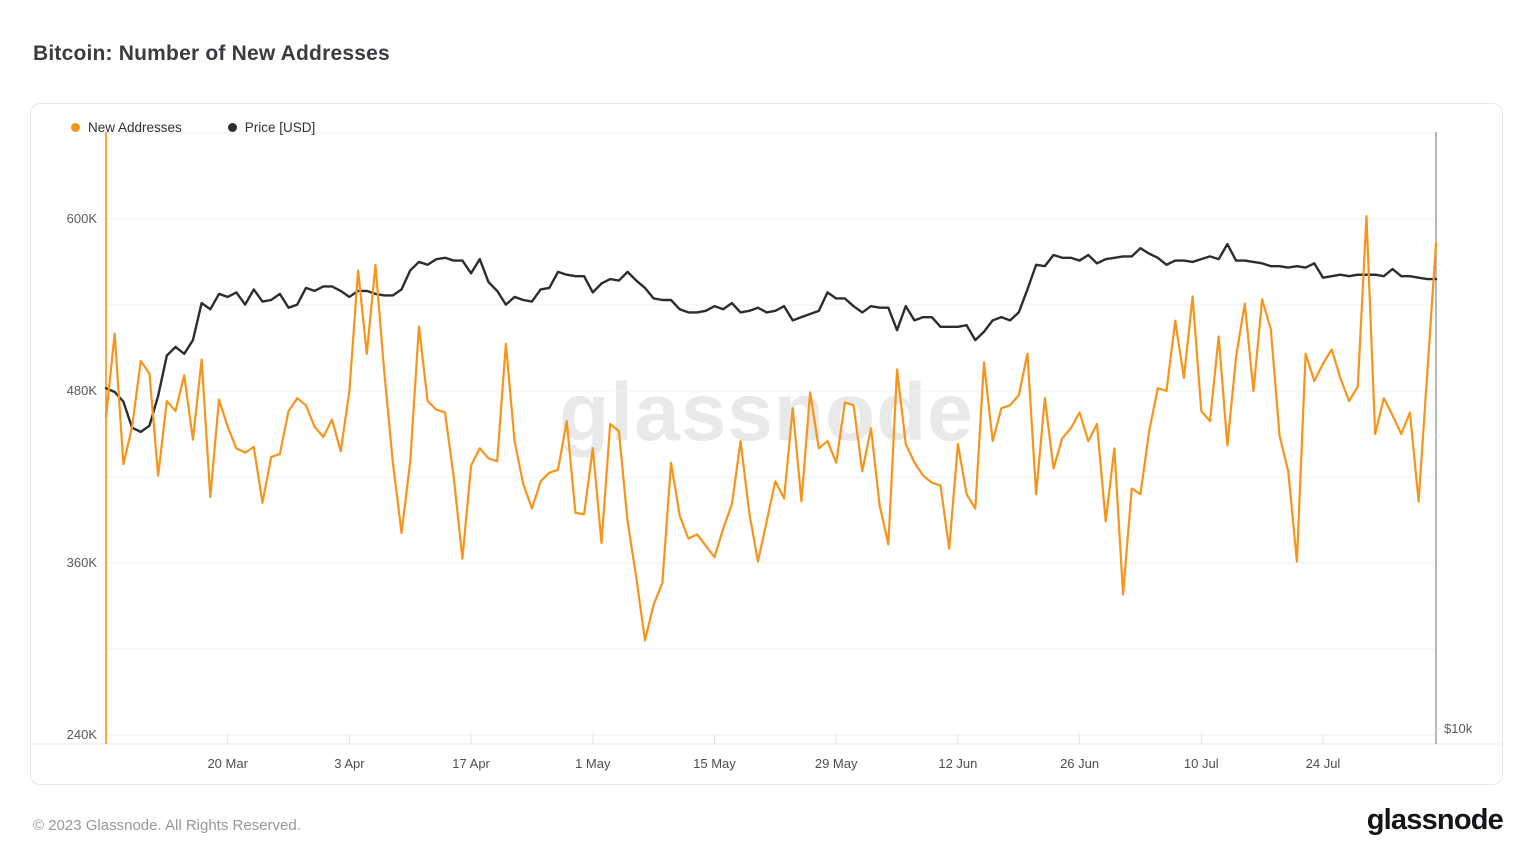  Describe the element at coordinates (714, 763) in the screenshot. I see `x-axis-label: 15 May` at that location.